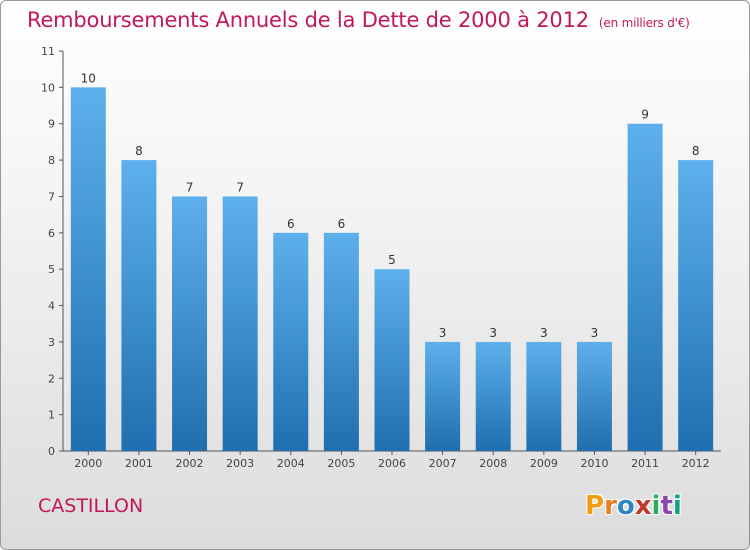  I want to click on bar-2004, so click(291, 341).